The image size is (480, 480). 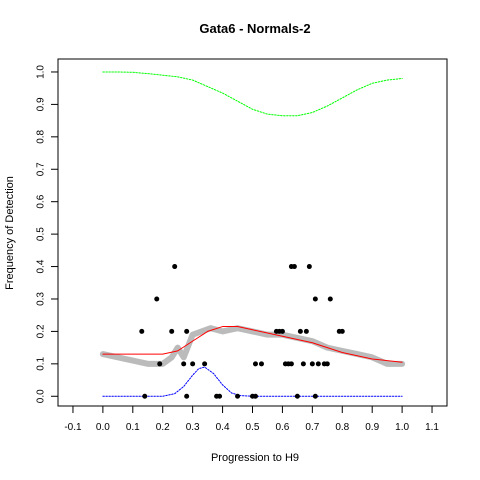 What do you see at coordinates (41, 169) in the screenshot?
I see `y-tick-label-7: 0.7` at bounding box center [41, 169].